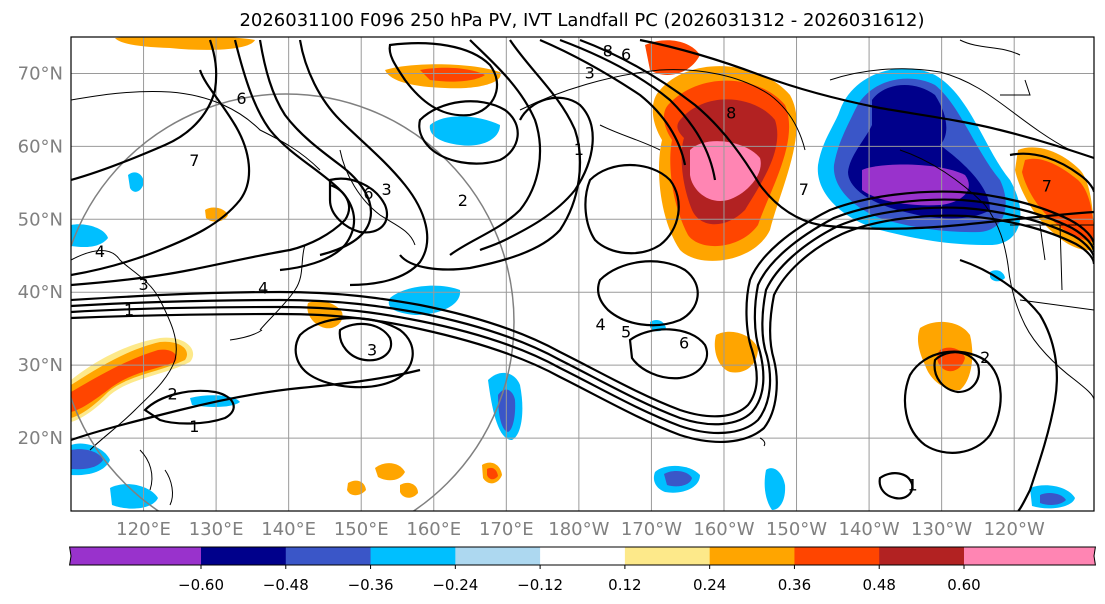 The width and height of the screenshot is (1105, 604). I want to click on colorbar-tick-label: 0.60, so click(963, 585).